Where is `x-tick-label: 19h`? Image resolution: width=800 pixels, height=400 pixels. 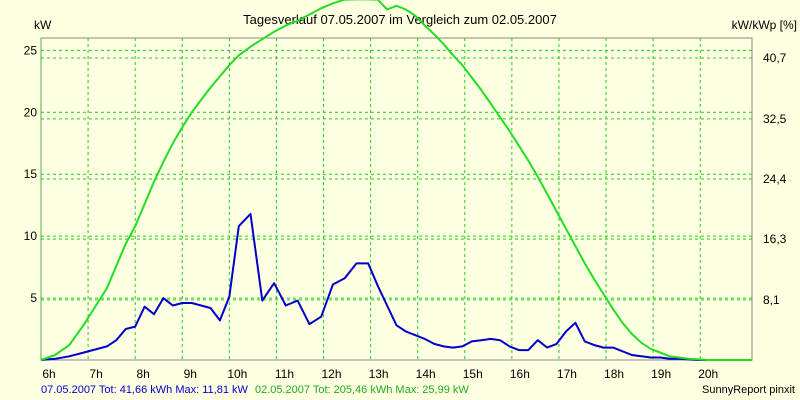 x-tick-label: 19h is located at coordinates (661, 374).